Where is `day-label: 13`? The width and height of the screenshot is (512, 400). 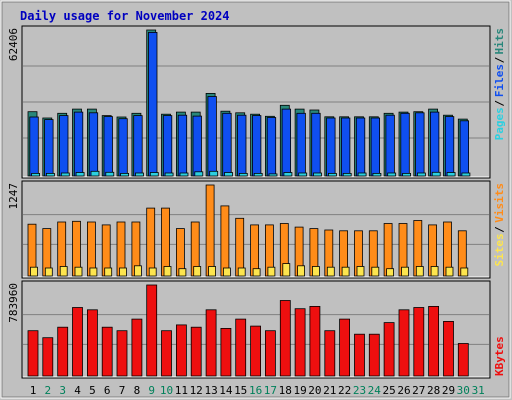
day-label: 13 is located at coordinates (210, 390).